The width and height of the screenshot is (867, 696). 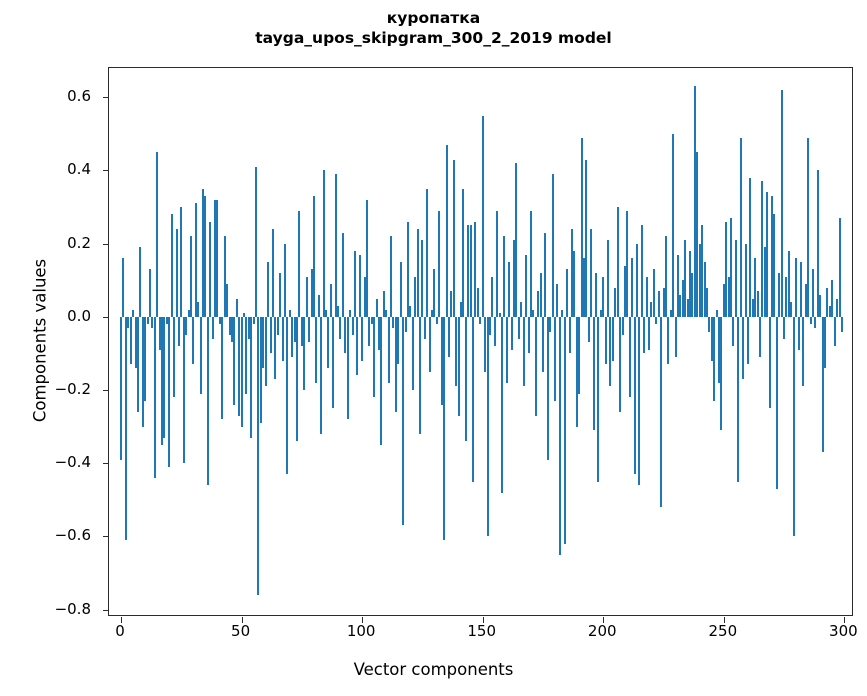 I want to click on x-axis-tick-labels: 0 50 100 150 200 250 300, so click(x=482, y=634).